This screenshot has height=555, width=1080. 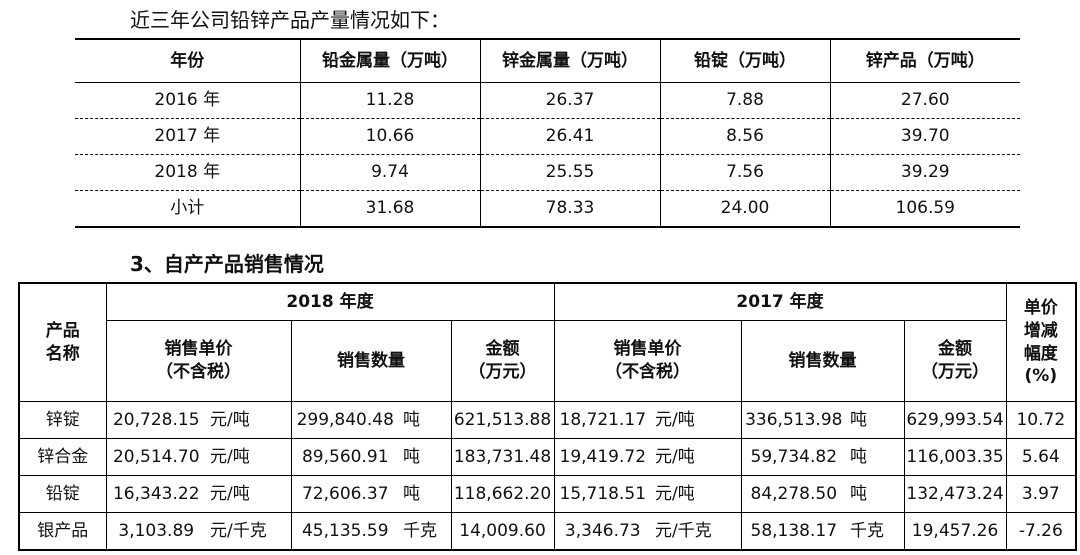 What do you see at coordinates (155, 420) in the screenshot?
I see `cell: 20,728.15` at bounding box center [155, 420].